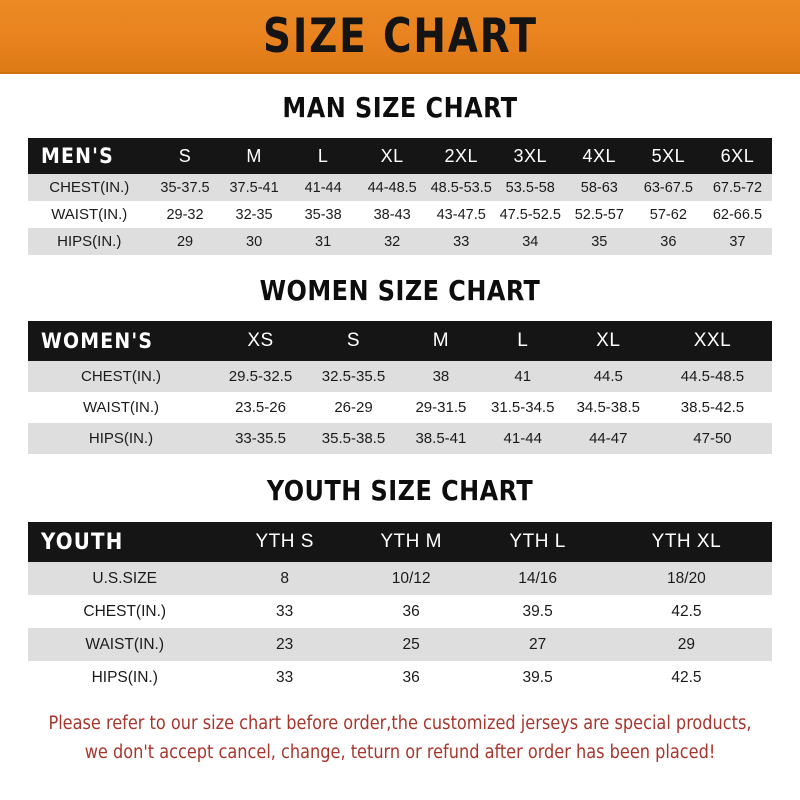 The image size is (800, 800). Describe the element at coordinates (285, 677) in the screenshot. I see `youth-cell-3-0: 33` at that location.